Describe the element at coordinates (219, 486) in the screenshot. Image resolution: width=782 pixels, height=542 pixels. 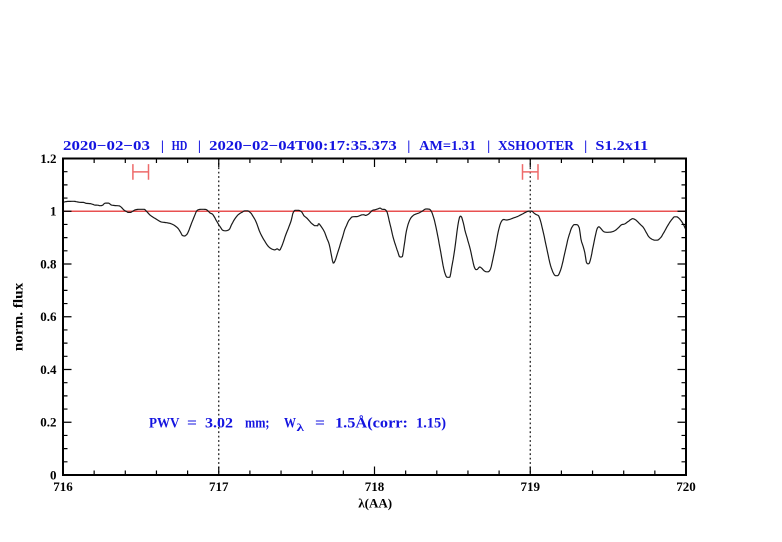
I see `svg-text: 717` at that location.